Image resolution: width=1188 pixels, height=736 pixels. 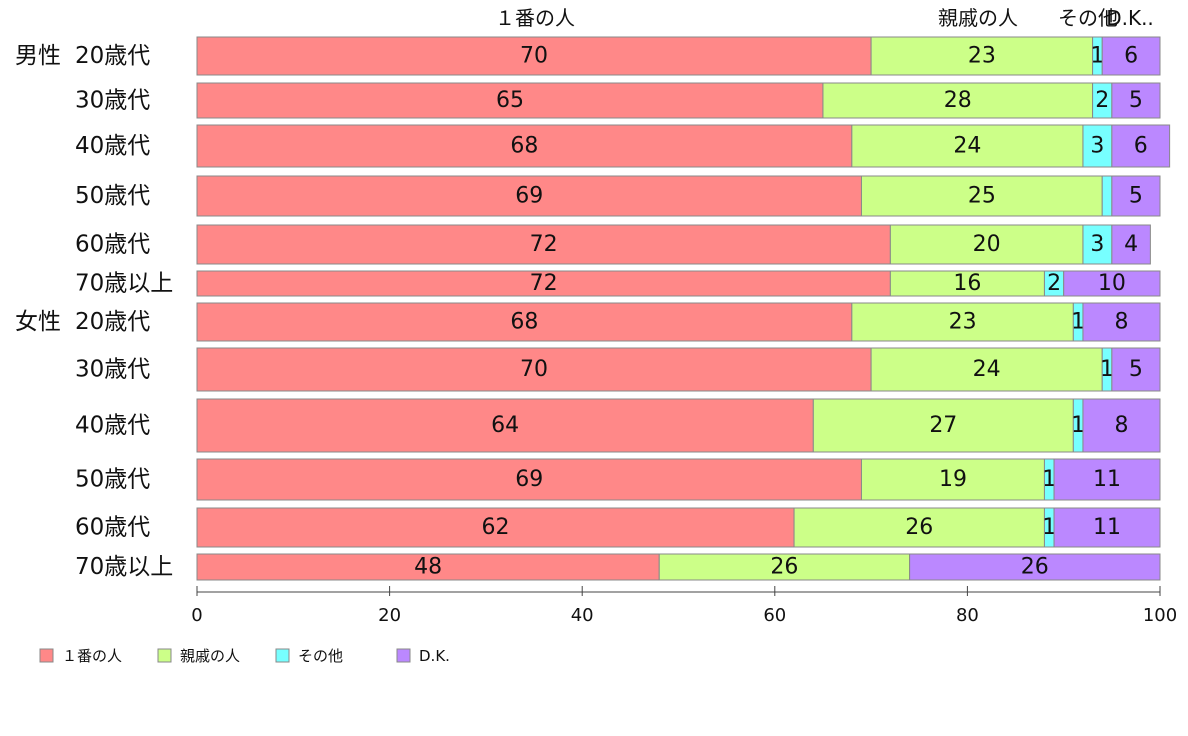 I want to click on value-label-4-3: 4, so click(x=1131, y=244).